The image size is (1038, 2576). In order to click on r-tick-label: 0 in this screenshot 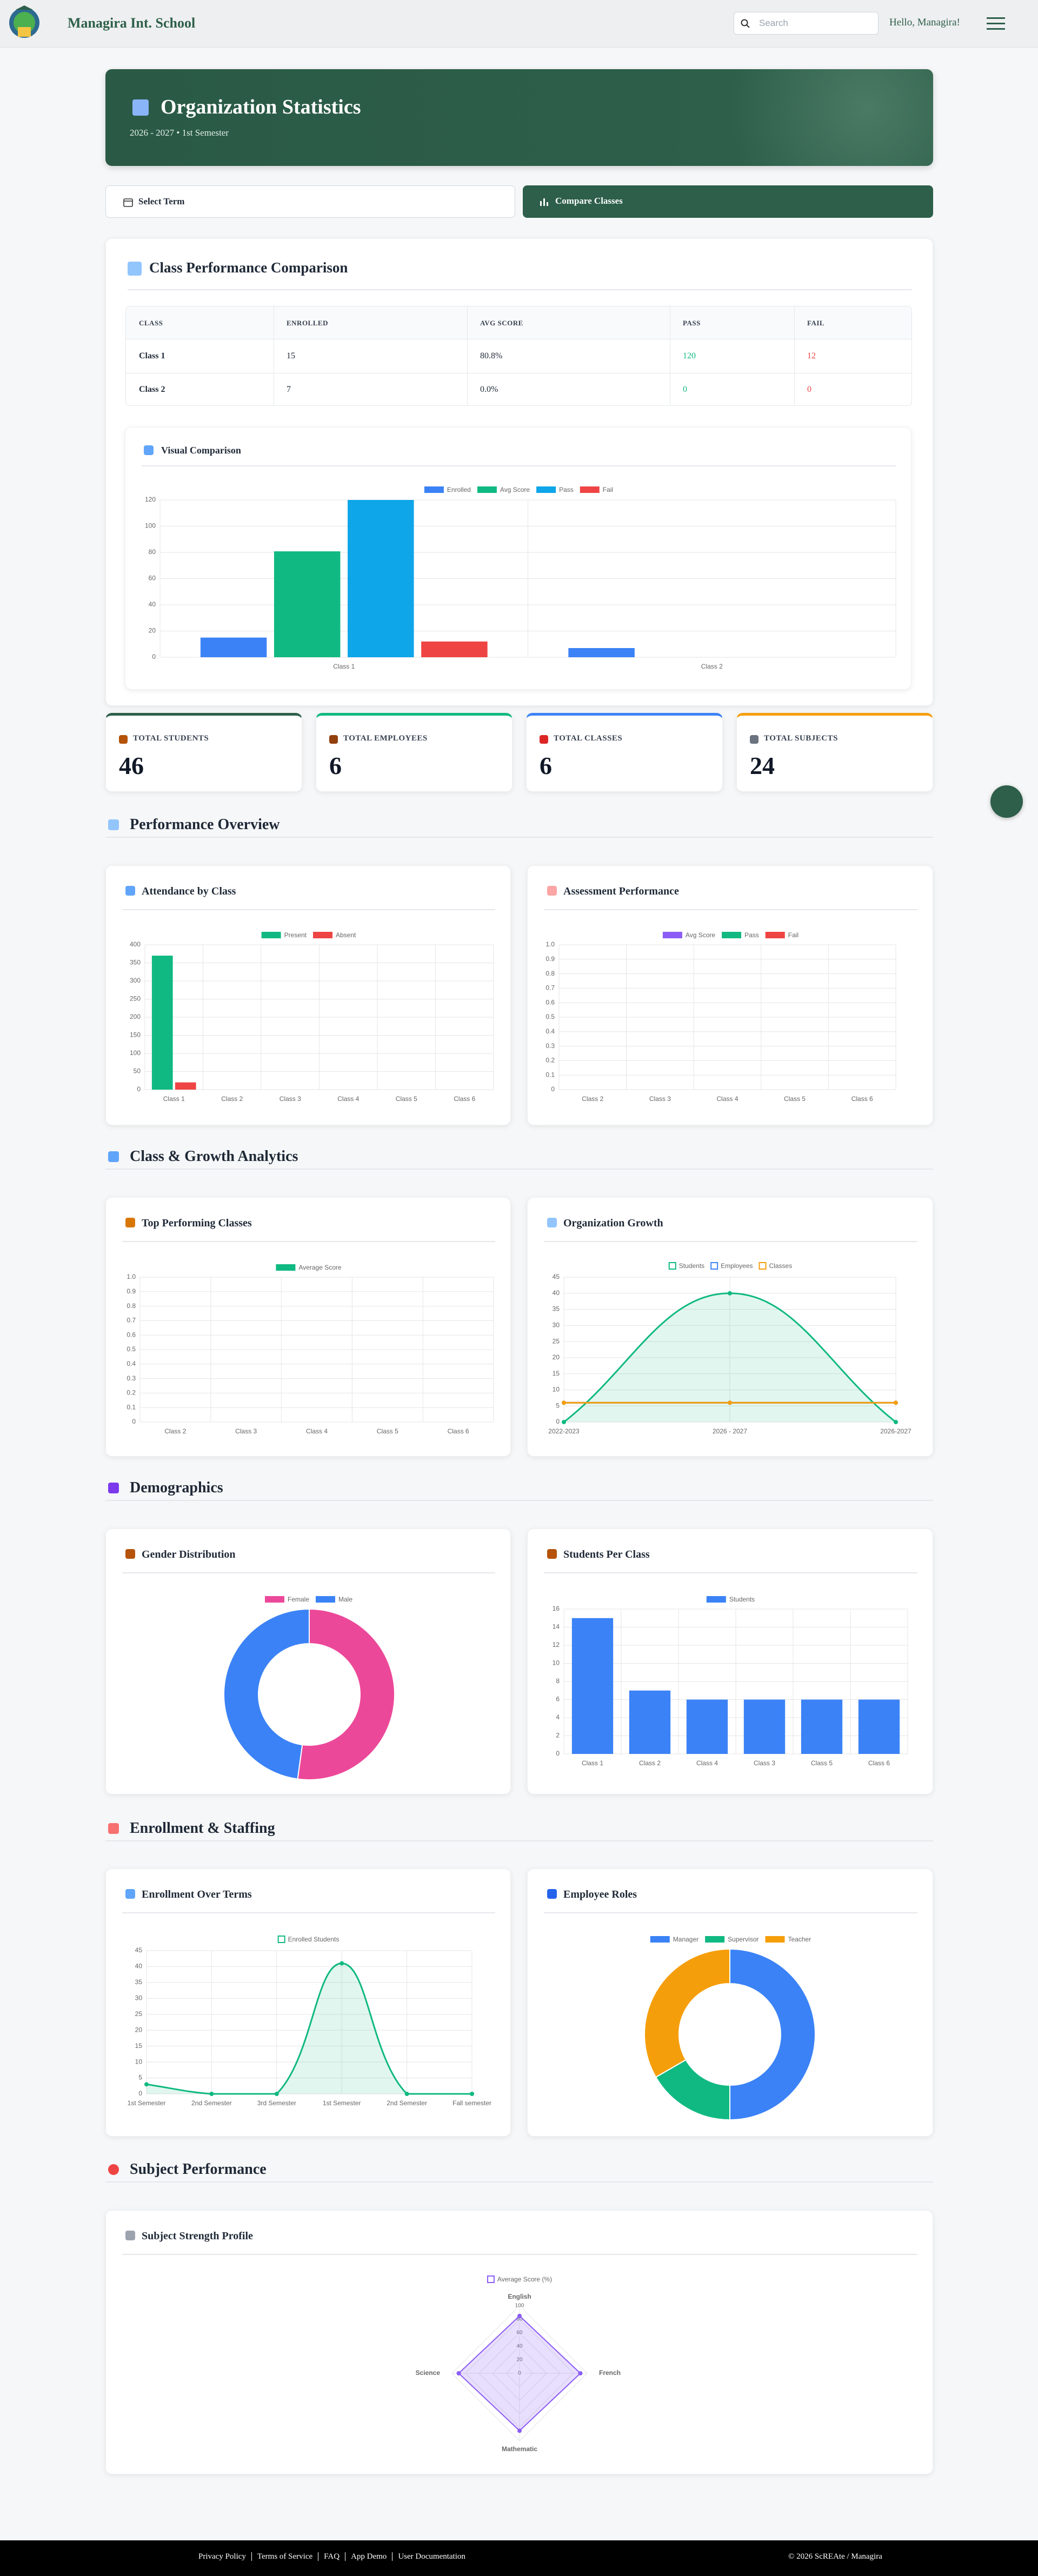, I will do `click(519, 2374)`.